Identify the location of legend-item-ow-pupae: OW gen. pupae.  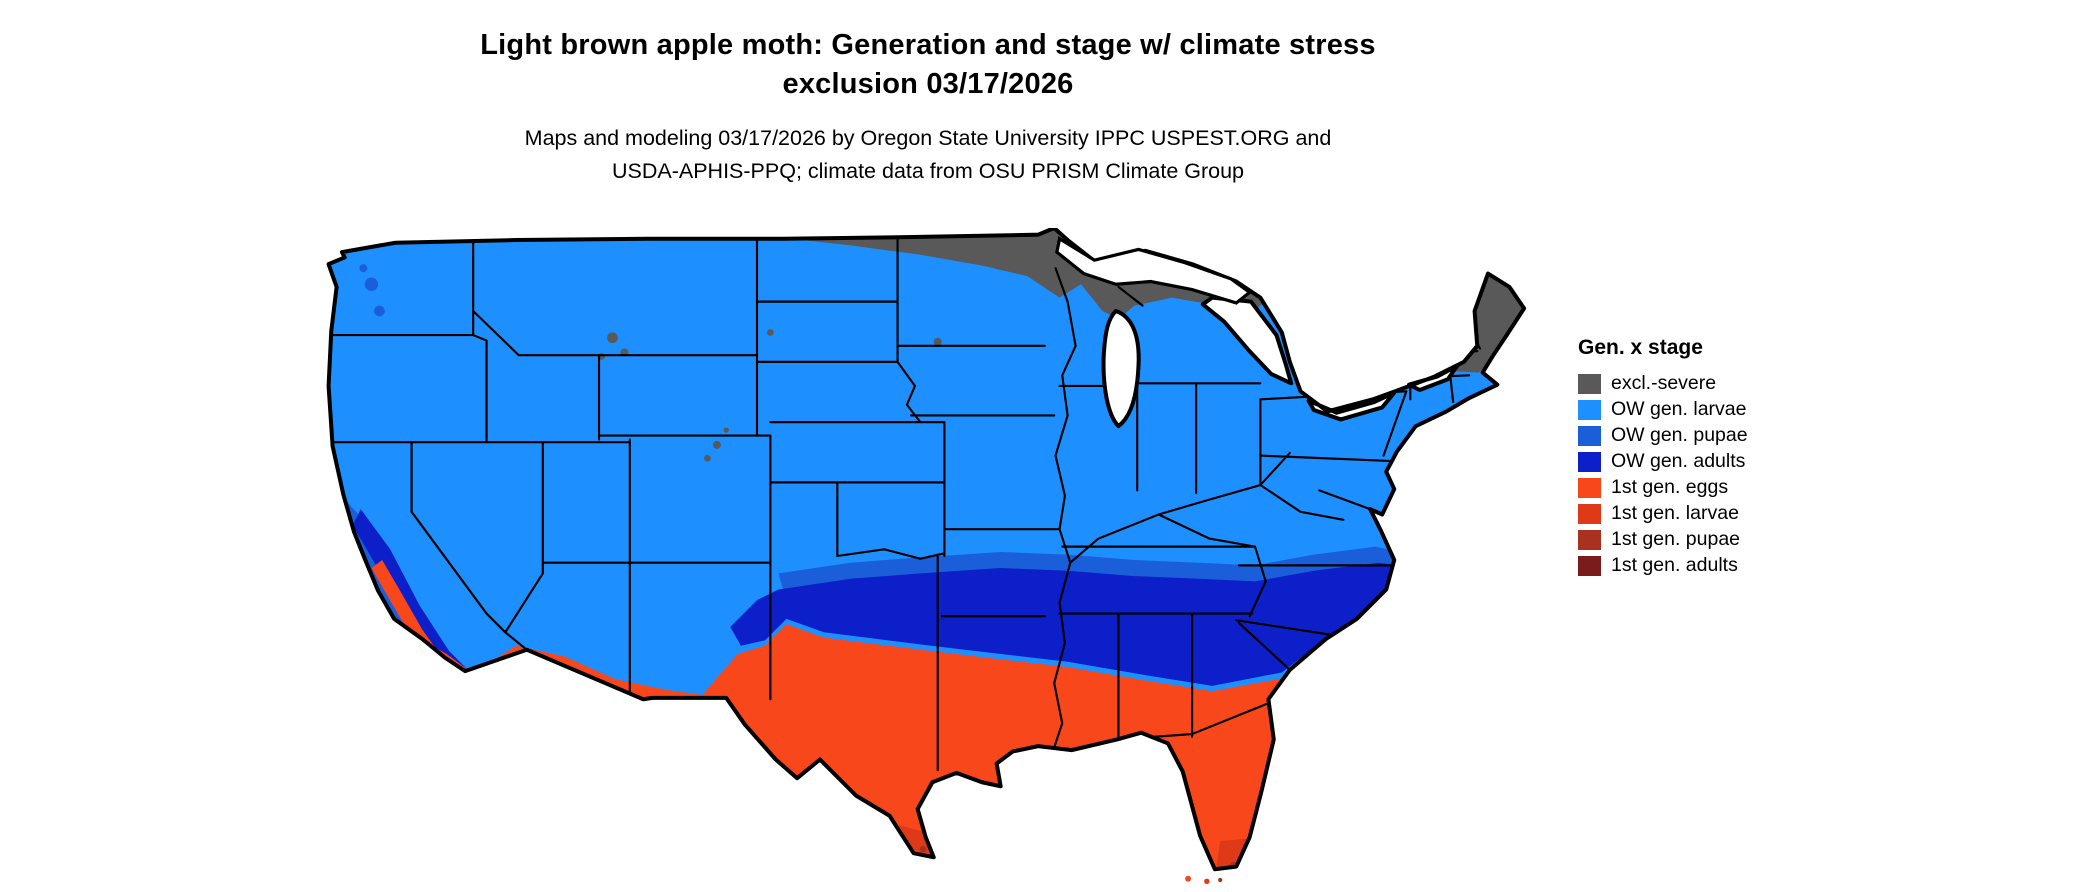
(1663, 435).